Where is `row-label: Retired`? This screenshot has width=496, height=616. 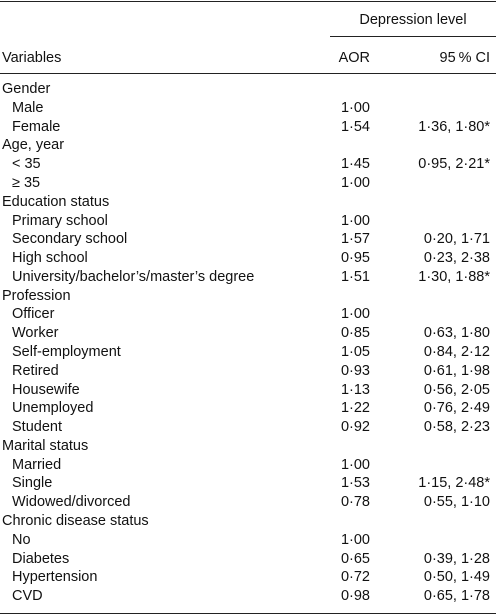 row-label: Retired is located at coordinates (35, 370).